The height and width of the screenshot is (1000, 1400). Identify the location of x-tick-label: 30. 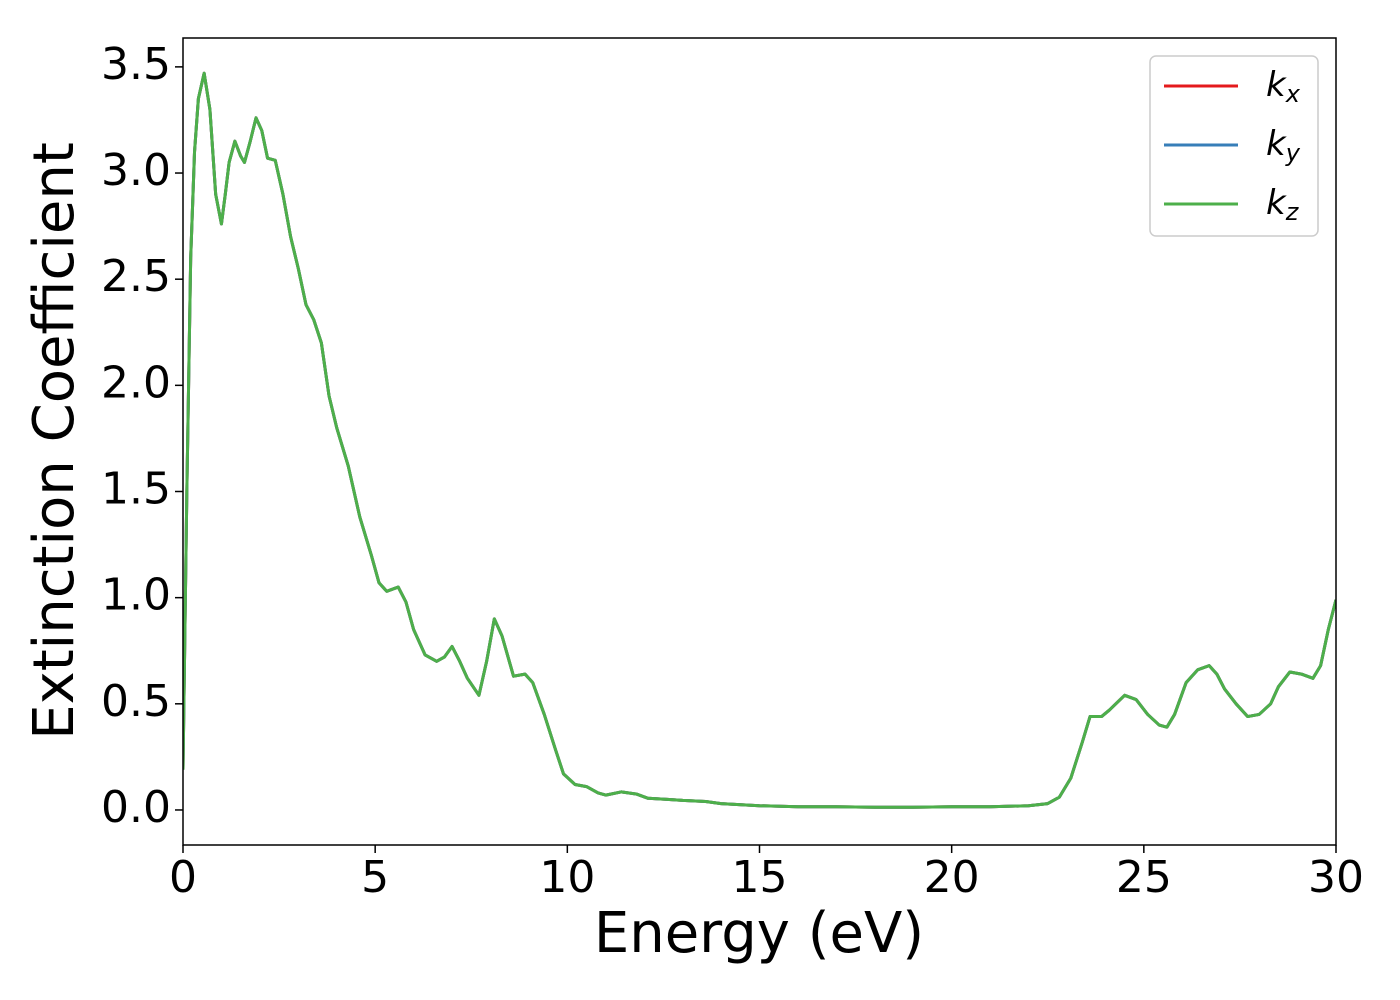
(1336, 877).